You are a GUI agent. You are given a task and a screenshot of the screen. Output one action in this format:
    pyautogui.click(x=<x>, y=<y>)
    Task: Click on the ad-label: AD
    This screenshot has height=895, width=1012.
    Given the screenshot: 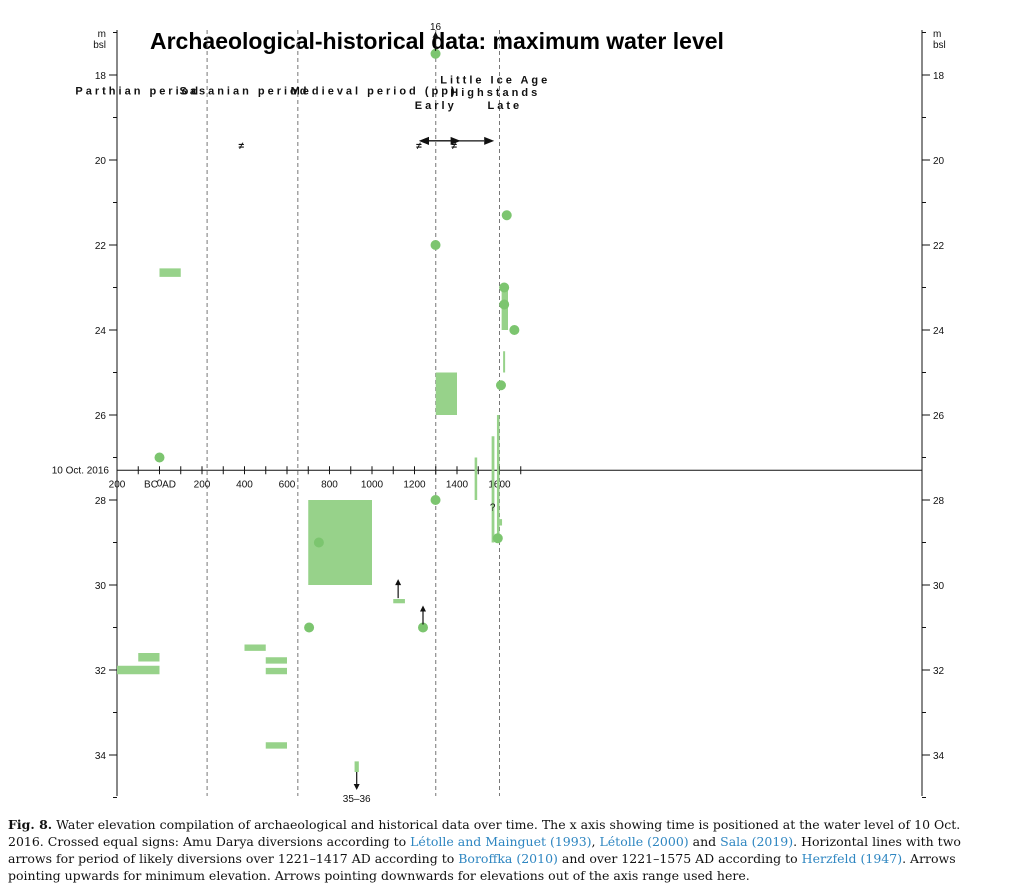 What is the action you would take?
    pyautogui.click(x=169, y=484)
    